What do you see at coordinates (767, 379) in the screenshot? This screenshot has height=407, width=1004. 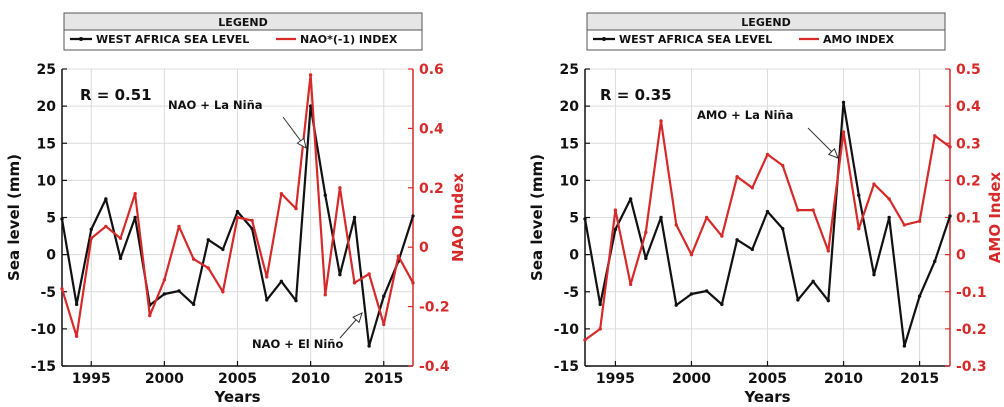 I see `x-tick-label: 2005` at bounding box center [767, 379].